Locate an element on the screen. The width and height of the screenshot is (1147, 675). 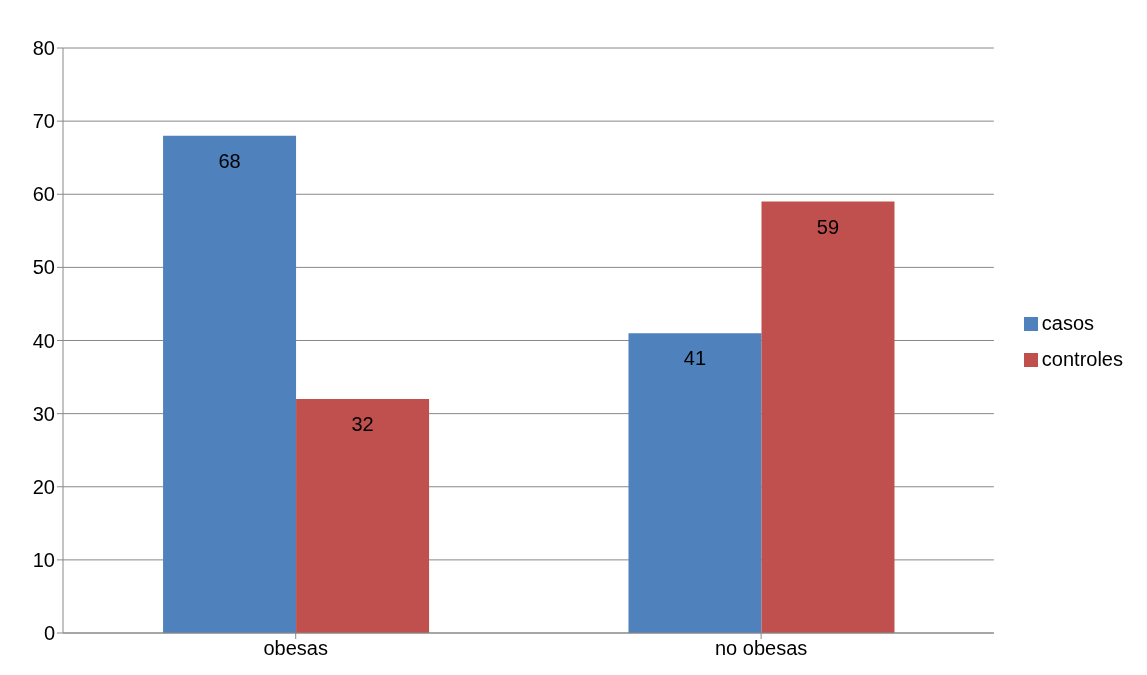
y-tick-label: 0 is located at coordinates (49, 633).